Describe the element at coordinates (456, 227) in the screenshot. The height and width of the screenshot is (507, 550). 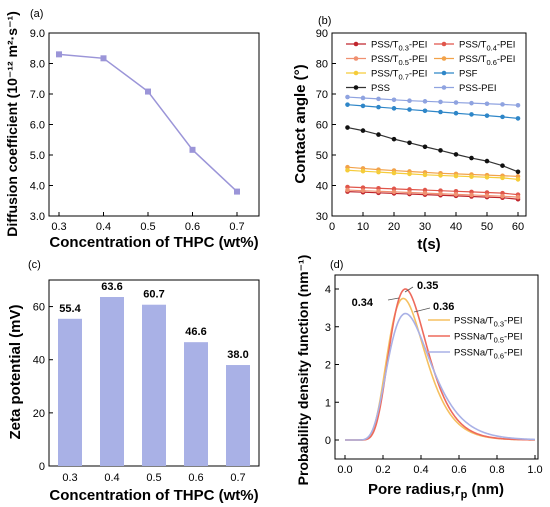
I see `b-xtick-label: 40` at that location.